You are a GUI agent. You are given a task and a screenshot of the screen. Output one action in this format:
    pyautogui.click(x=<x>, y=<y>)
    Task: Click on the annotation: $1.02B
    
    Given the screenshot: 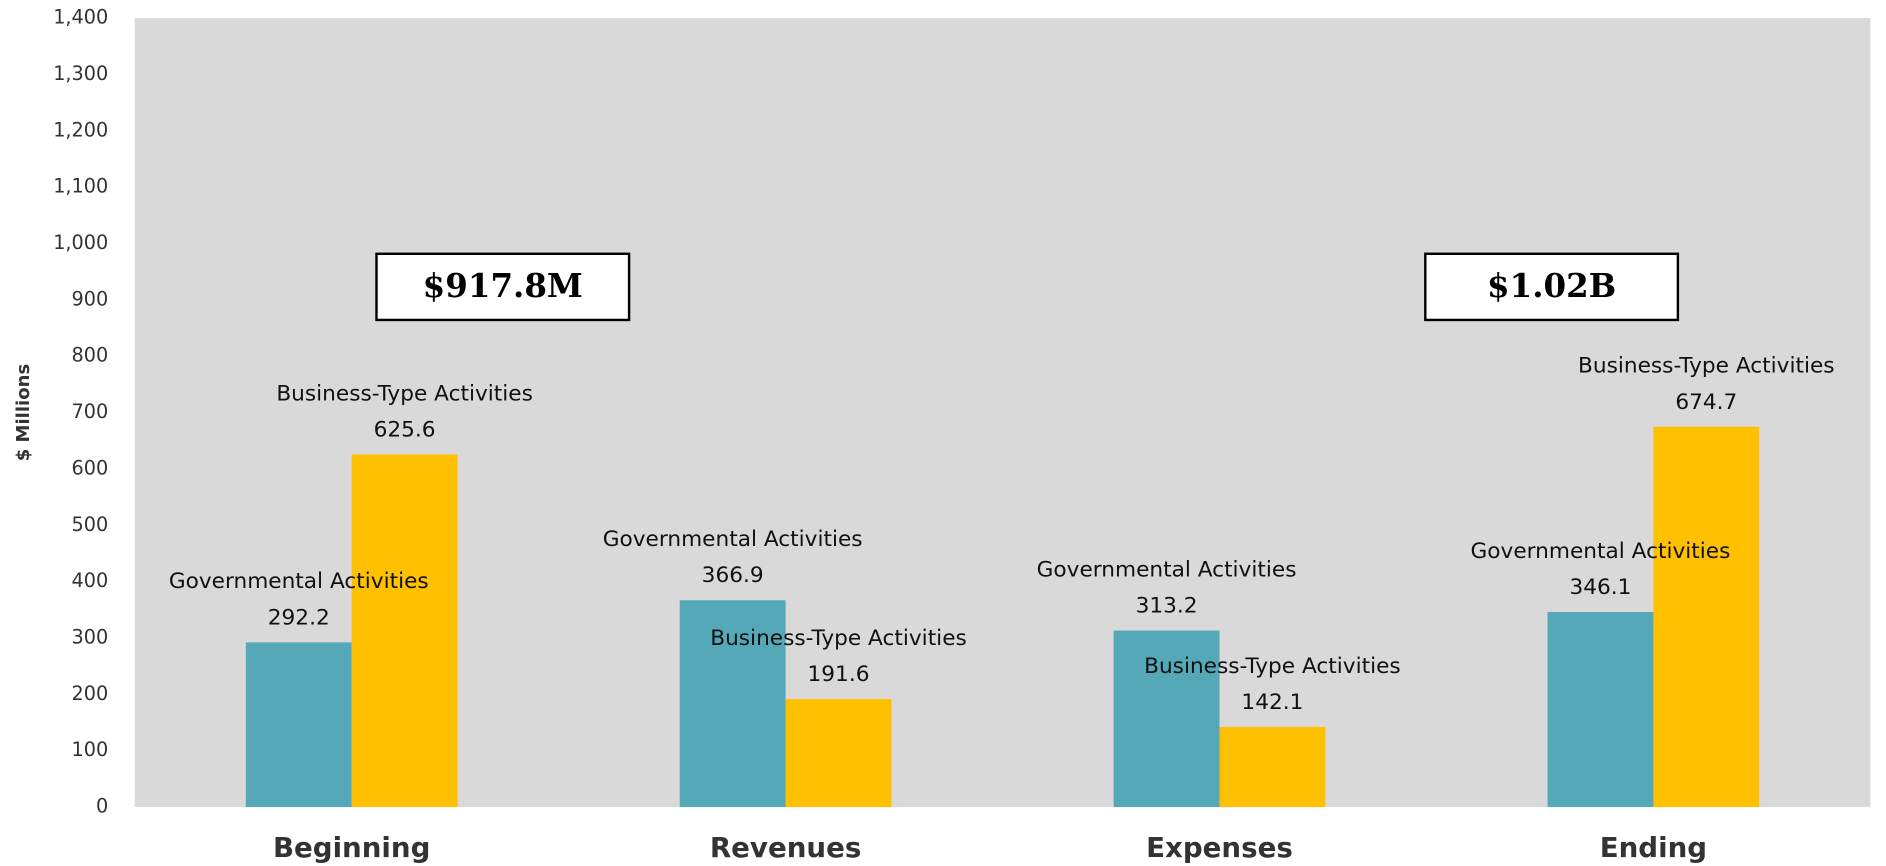 What is the action you would take?
    pyautogui.click(x=1551, y=286)
    